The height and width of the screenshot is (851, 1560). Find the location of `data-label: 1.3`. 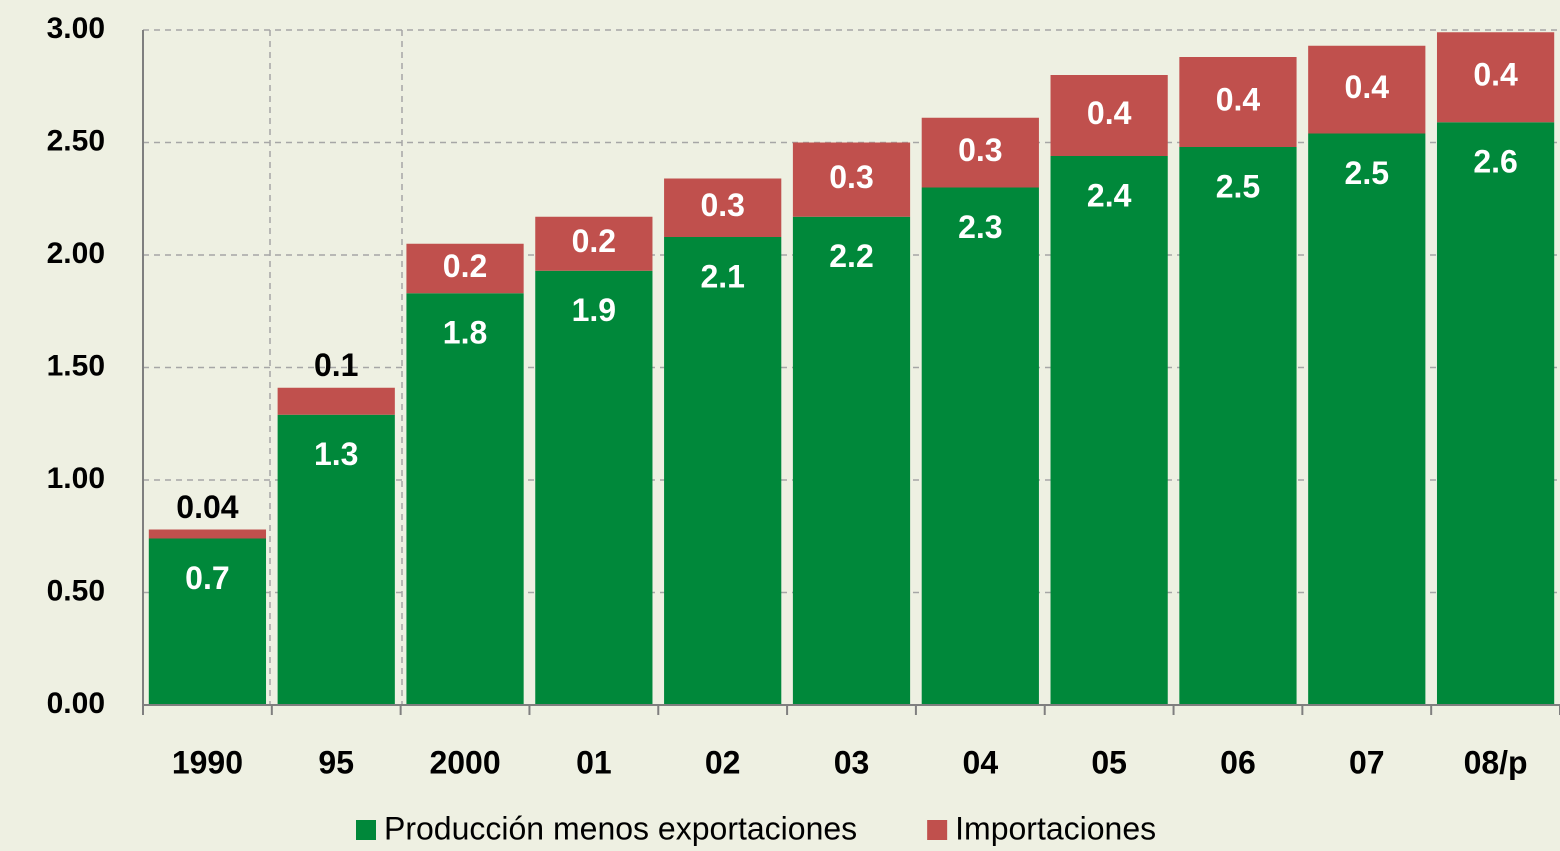

data-label: 1.3 is located at coordinates (336, 454).